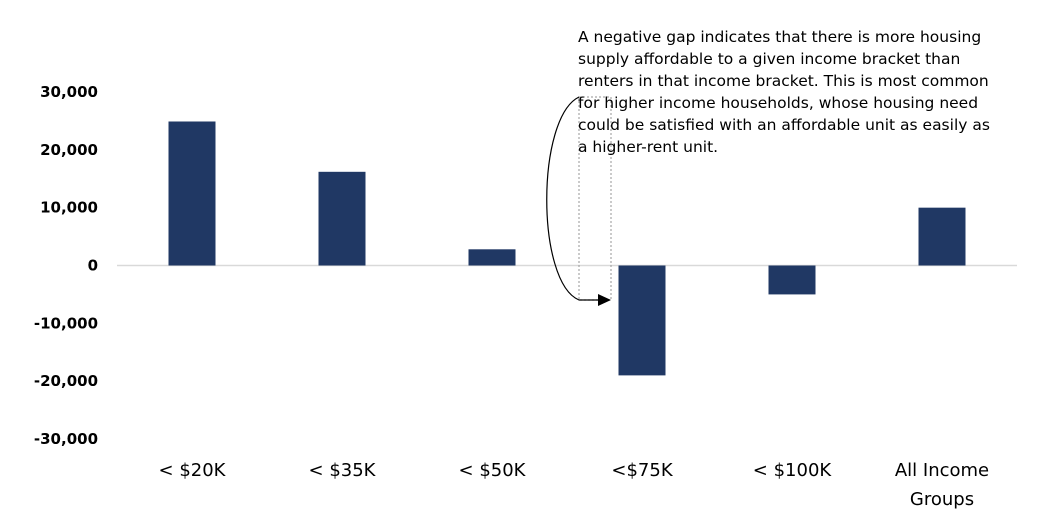 The image size is (1046, 529). What do you see at coordinates (573, 198) in the screenshot?
I see `callout-bracket-arrow` at bounding box center [573, 198].